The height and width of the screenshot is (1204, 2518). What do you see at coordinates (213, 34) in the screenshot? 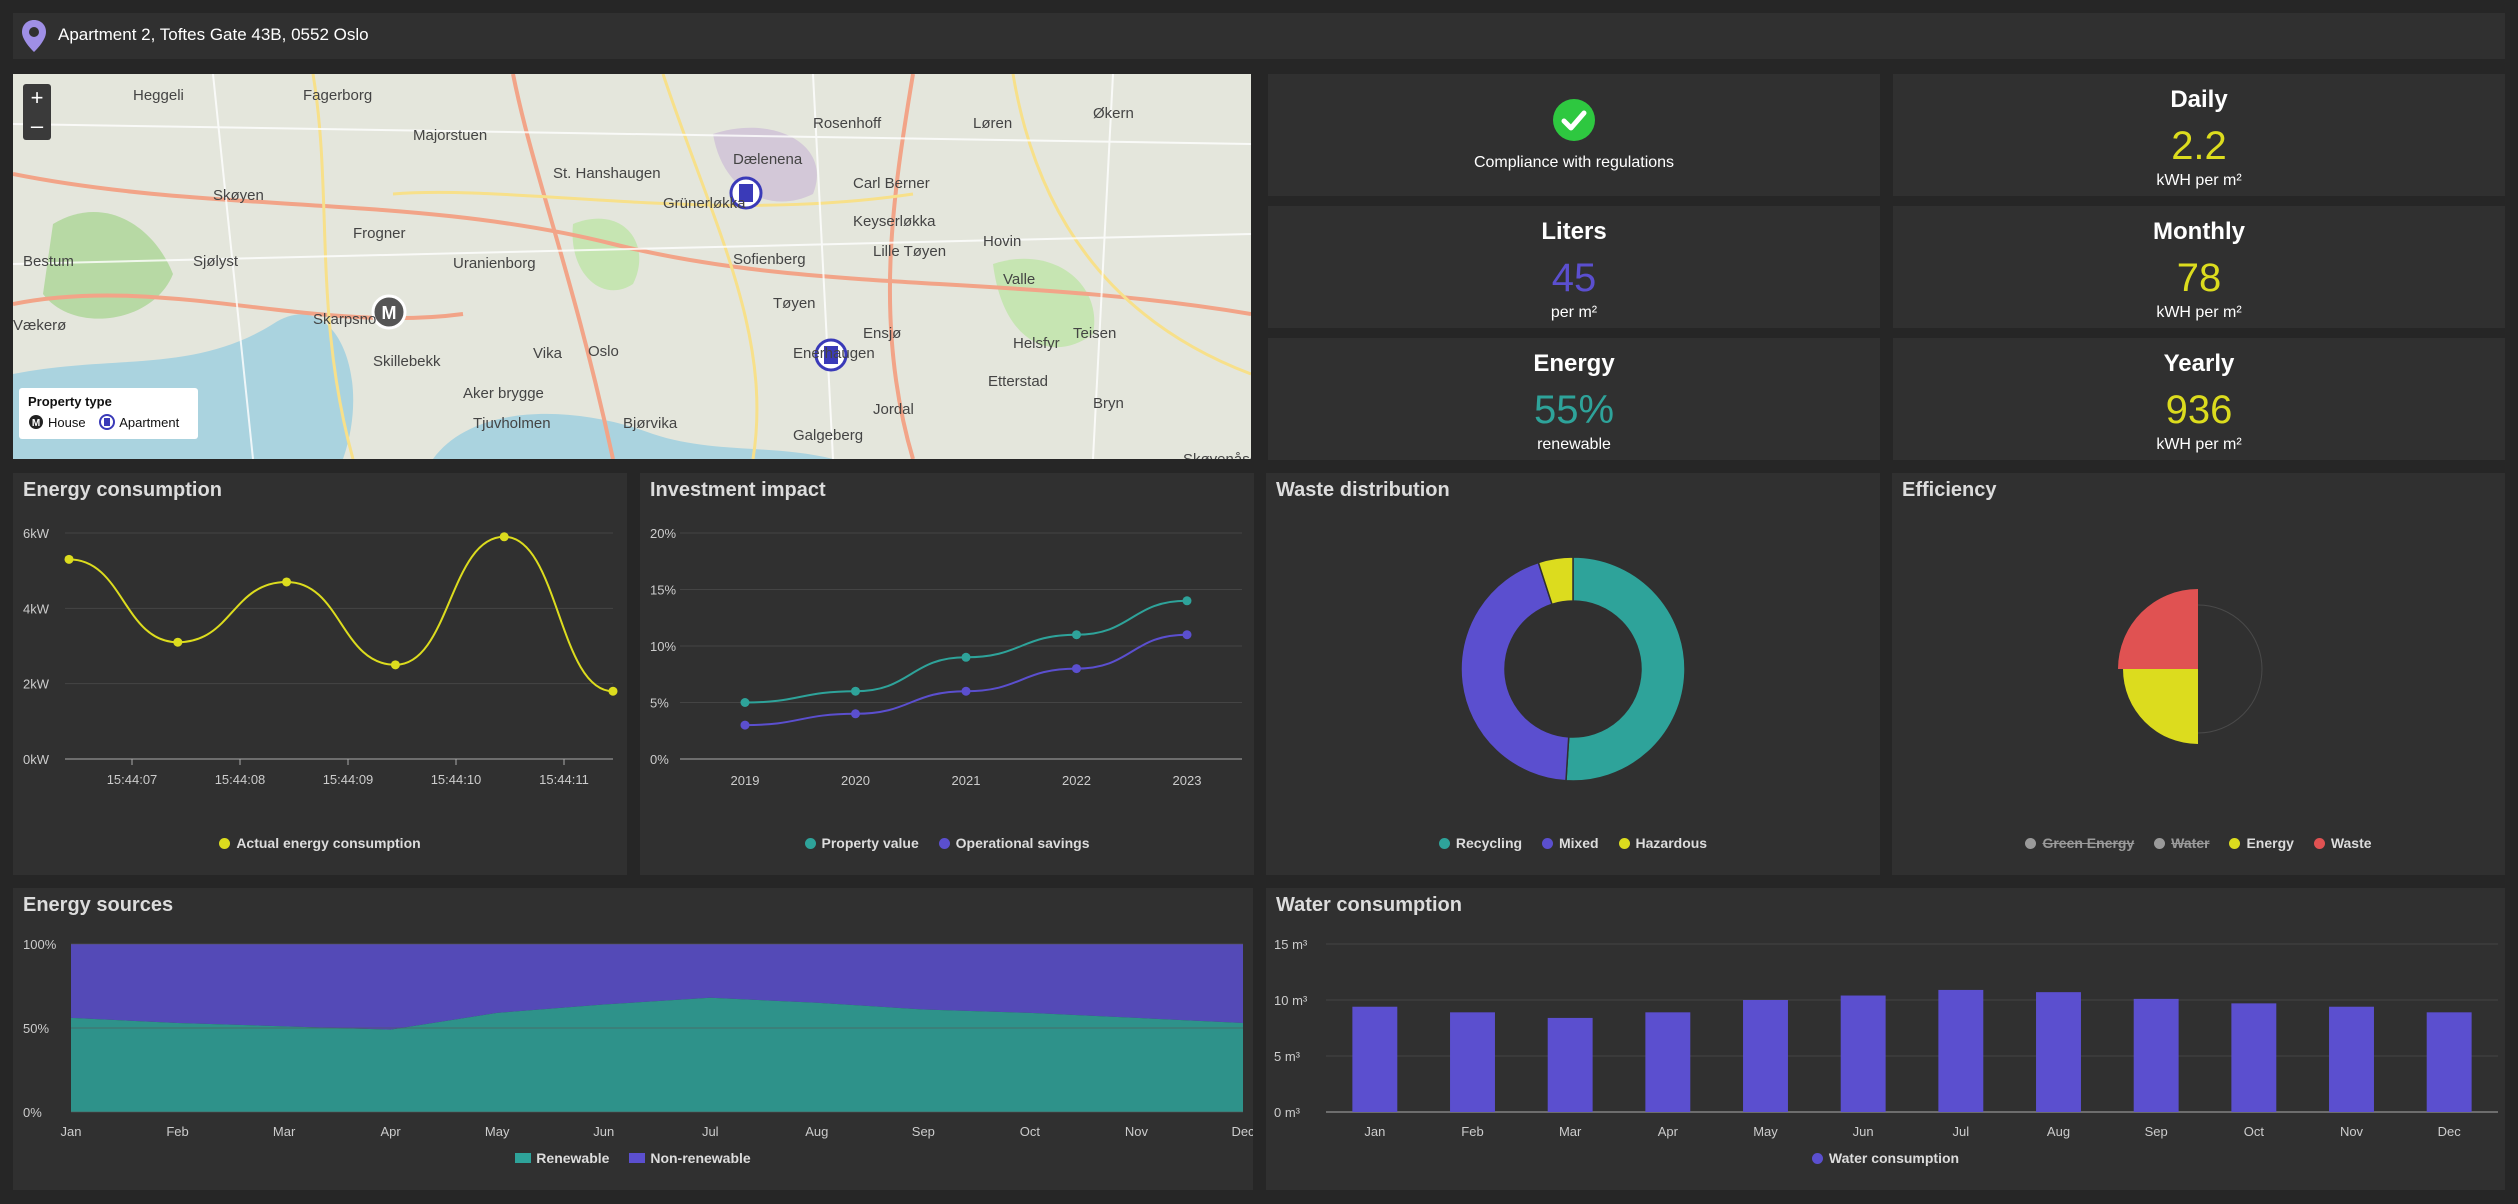
I see `address-text: Apartment 2, Toftes Gate 43B, 0552 Oslo` at bounding box center [213, 34].